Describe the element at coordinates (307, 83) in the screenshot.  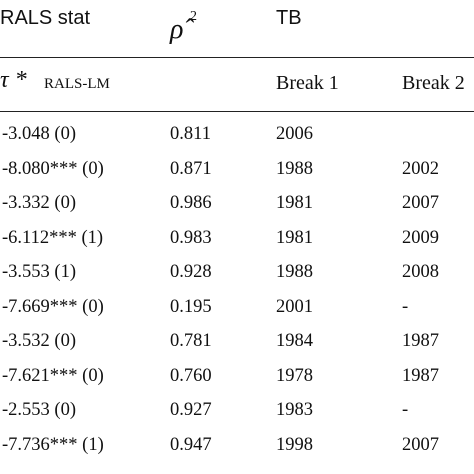
I see `break1-header: Break 1` at that location.